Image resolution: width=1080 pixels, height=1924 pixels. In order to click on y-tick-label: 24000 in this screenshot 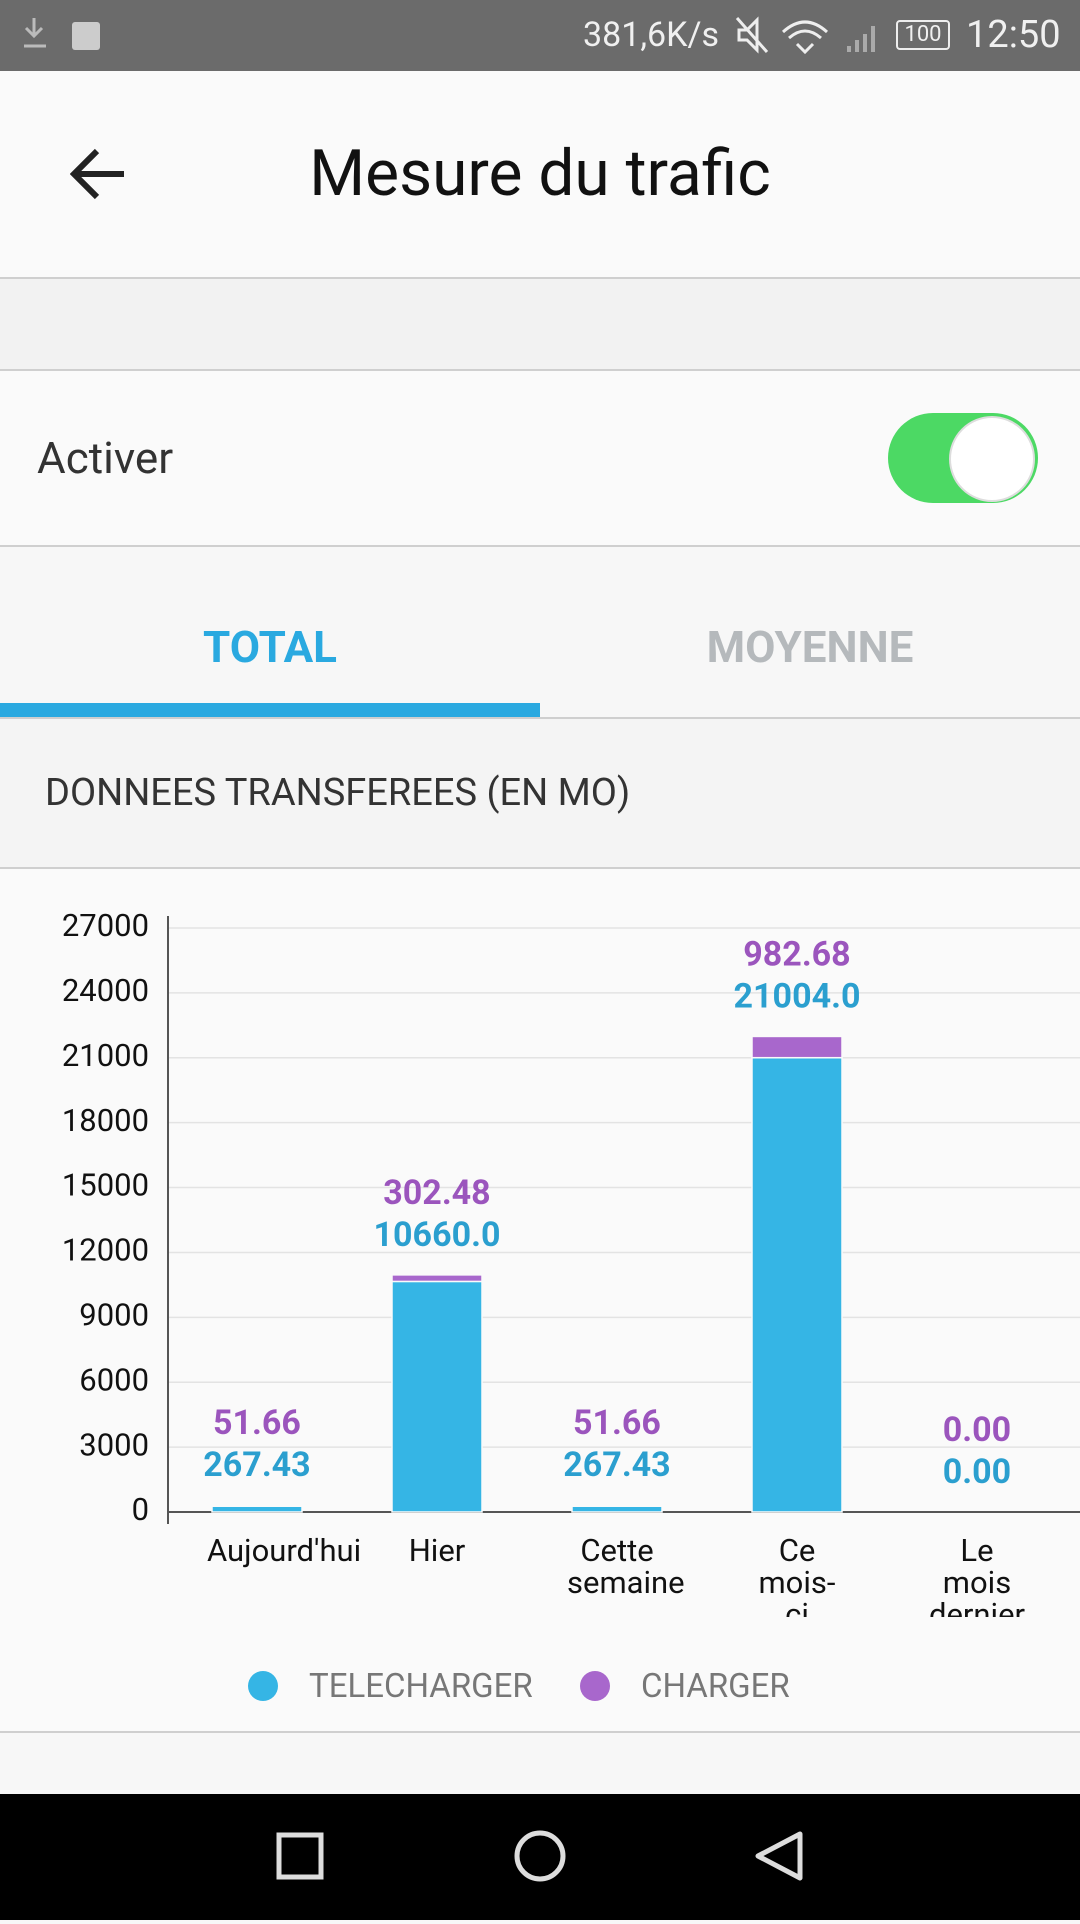, I will do `click(105, 990)`.